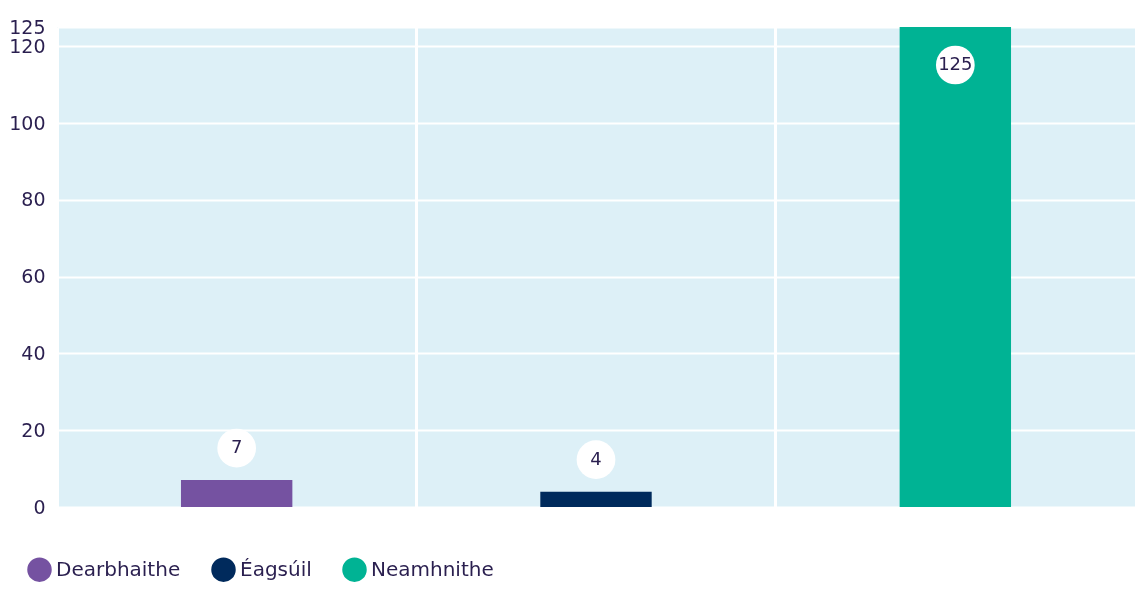 This screenshot has height=605, width=1146. What do you see at coordinates (33, 352) in the screenshot?
I see `y-tick-label: 40` at bounding box center [33, 352].